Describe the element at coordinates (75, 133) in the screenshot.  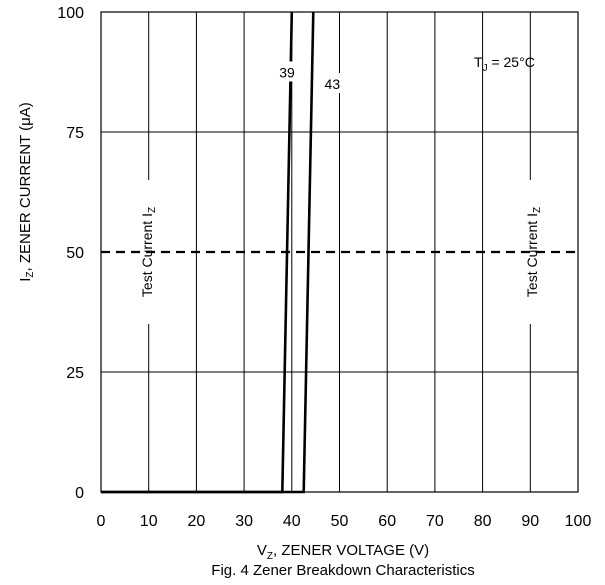
I see `y-tick-label: 75` at that location.